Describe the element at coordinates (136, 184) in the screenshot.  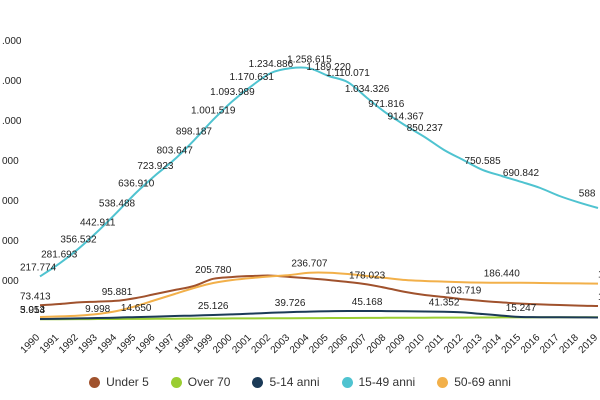
I see `data-label: 636.910` at that location.